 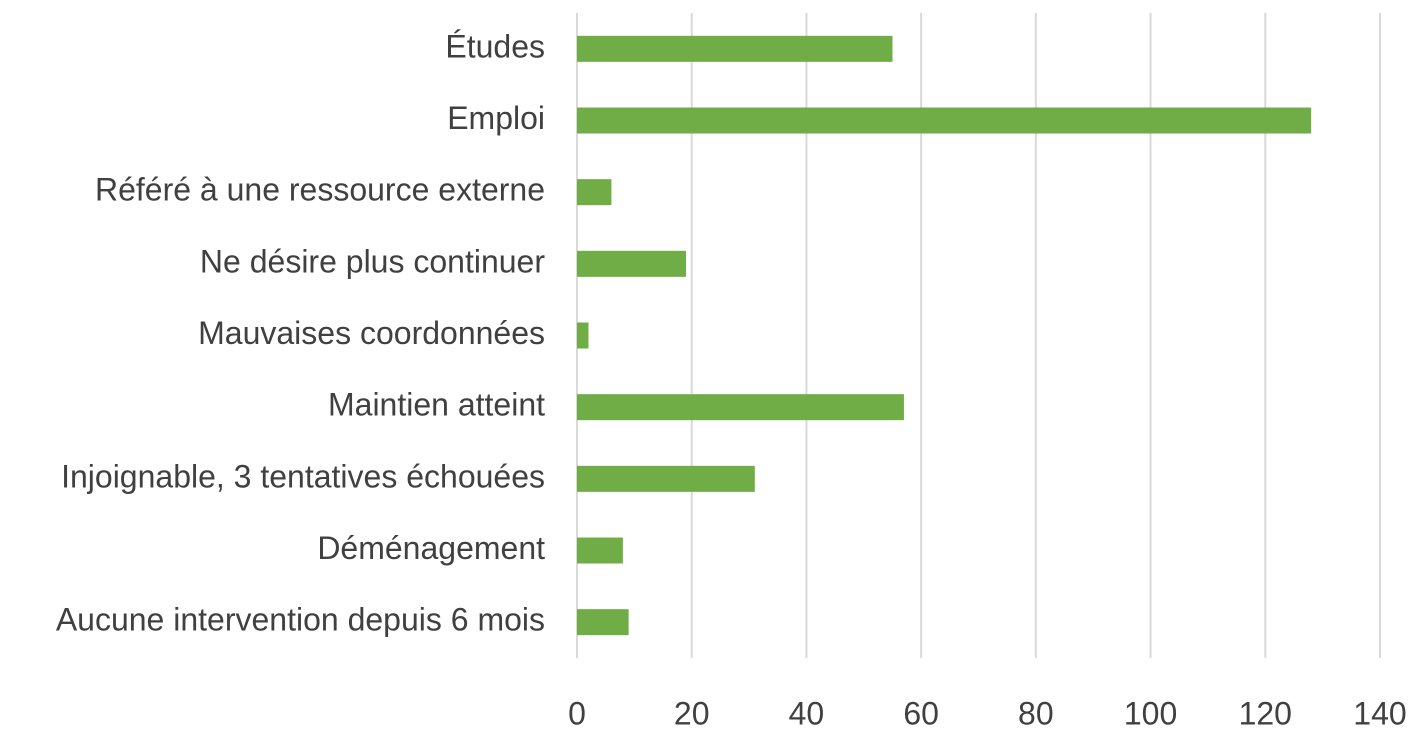 What do you see at coordinates (1036, 712) in the screenshot?
I see `x-tick-label: 80` at bounding box center [1036, 712].